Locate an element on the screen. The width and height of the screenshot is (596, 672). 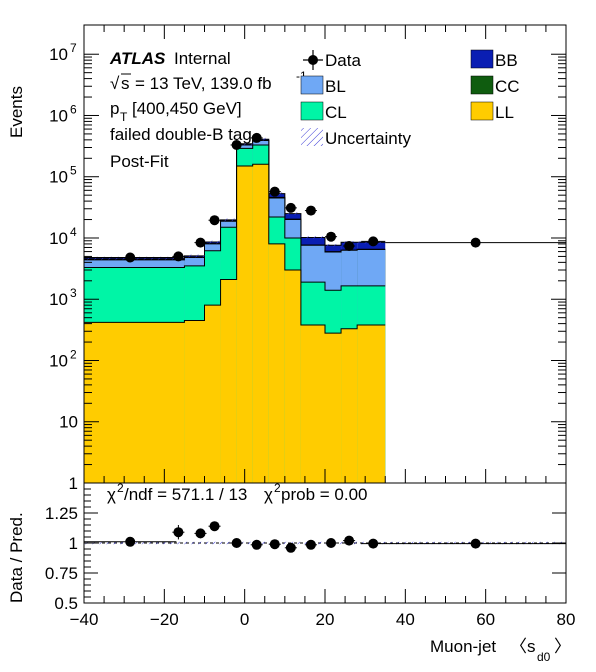
x-title-main: Muon-jet is located at coordinates (463, 646).